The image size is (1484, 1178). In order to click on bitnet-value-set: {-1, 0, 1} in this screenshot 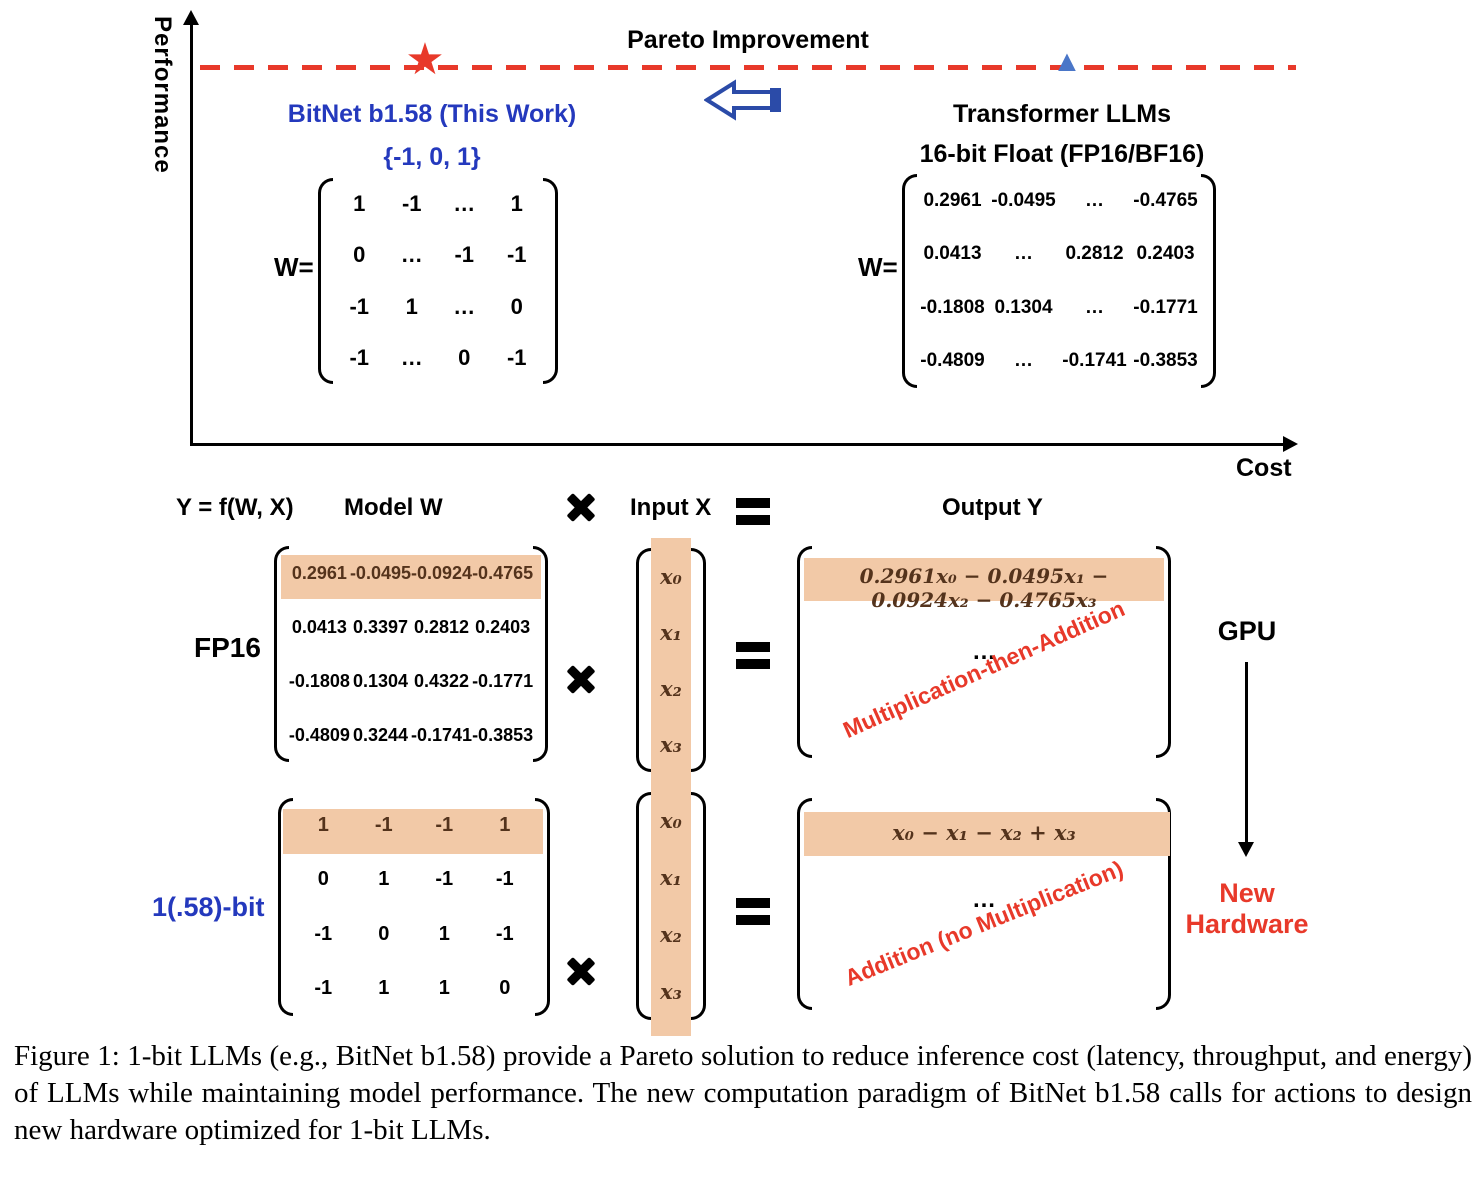, I will do `click(432, 157)`.